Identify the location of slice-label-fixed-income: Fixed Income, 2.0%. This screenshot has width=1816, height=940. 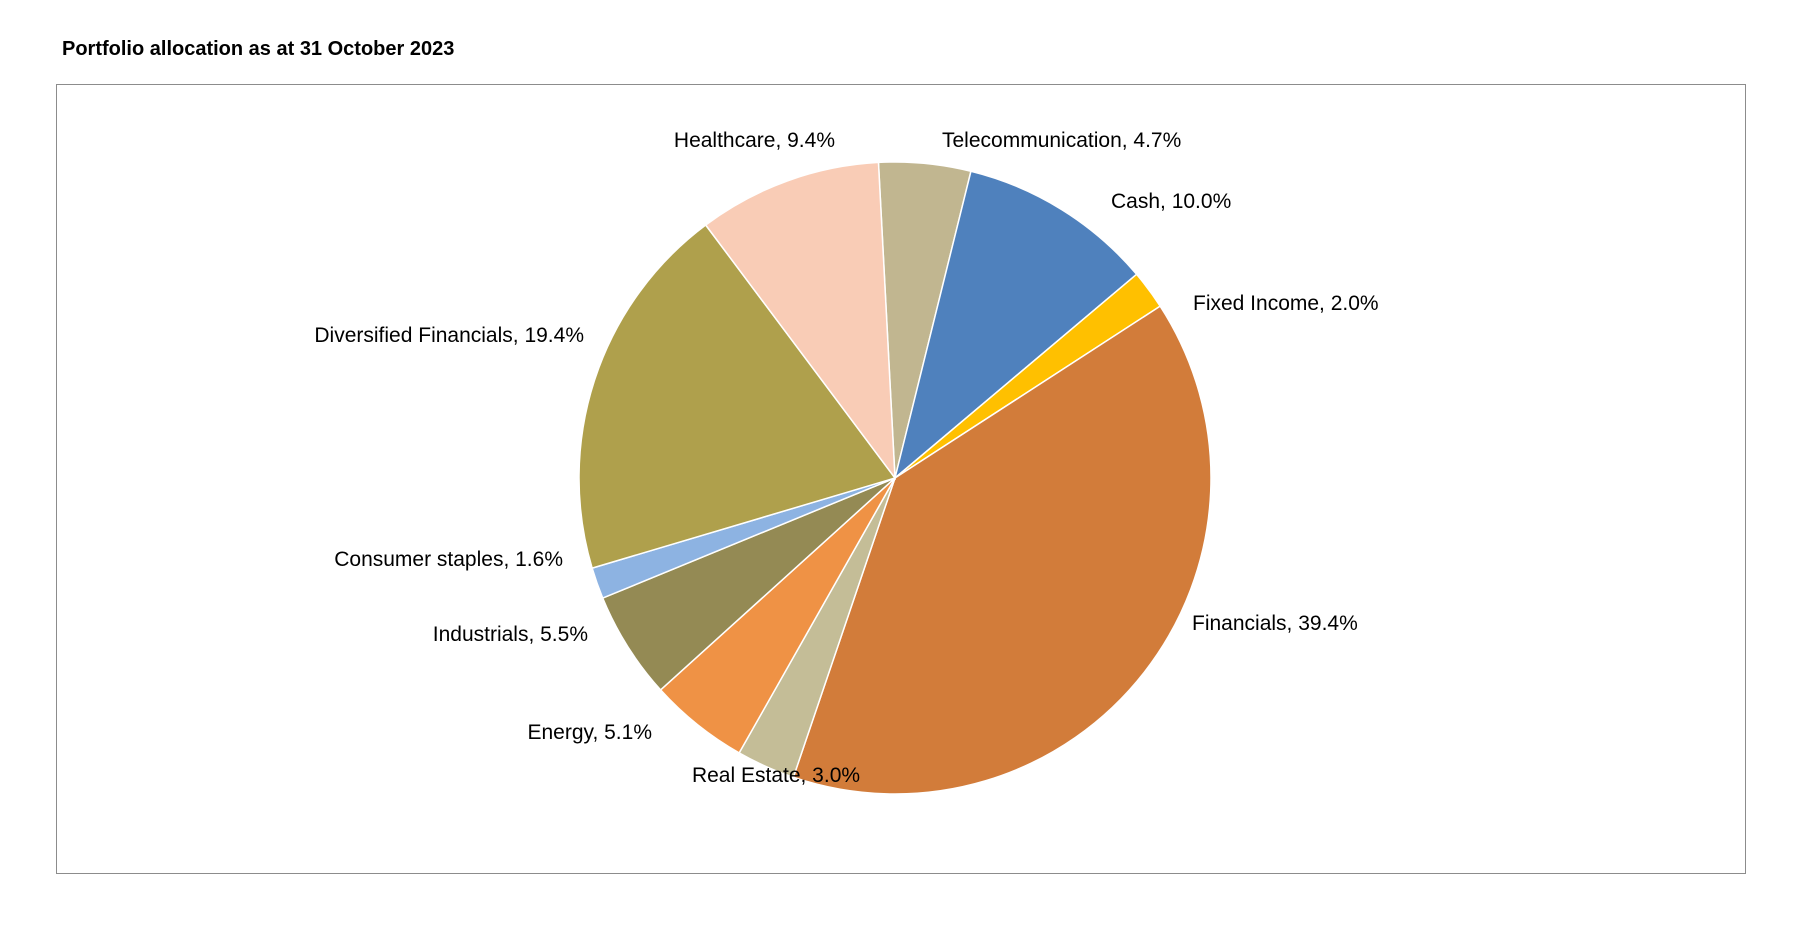
(1286, 303).